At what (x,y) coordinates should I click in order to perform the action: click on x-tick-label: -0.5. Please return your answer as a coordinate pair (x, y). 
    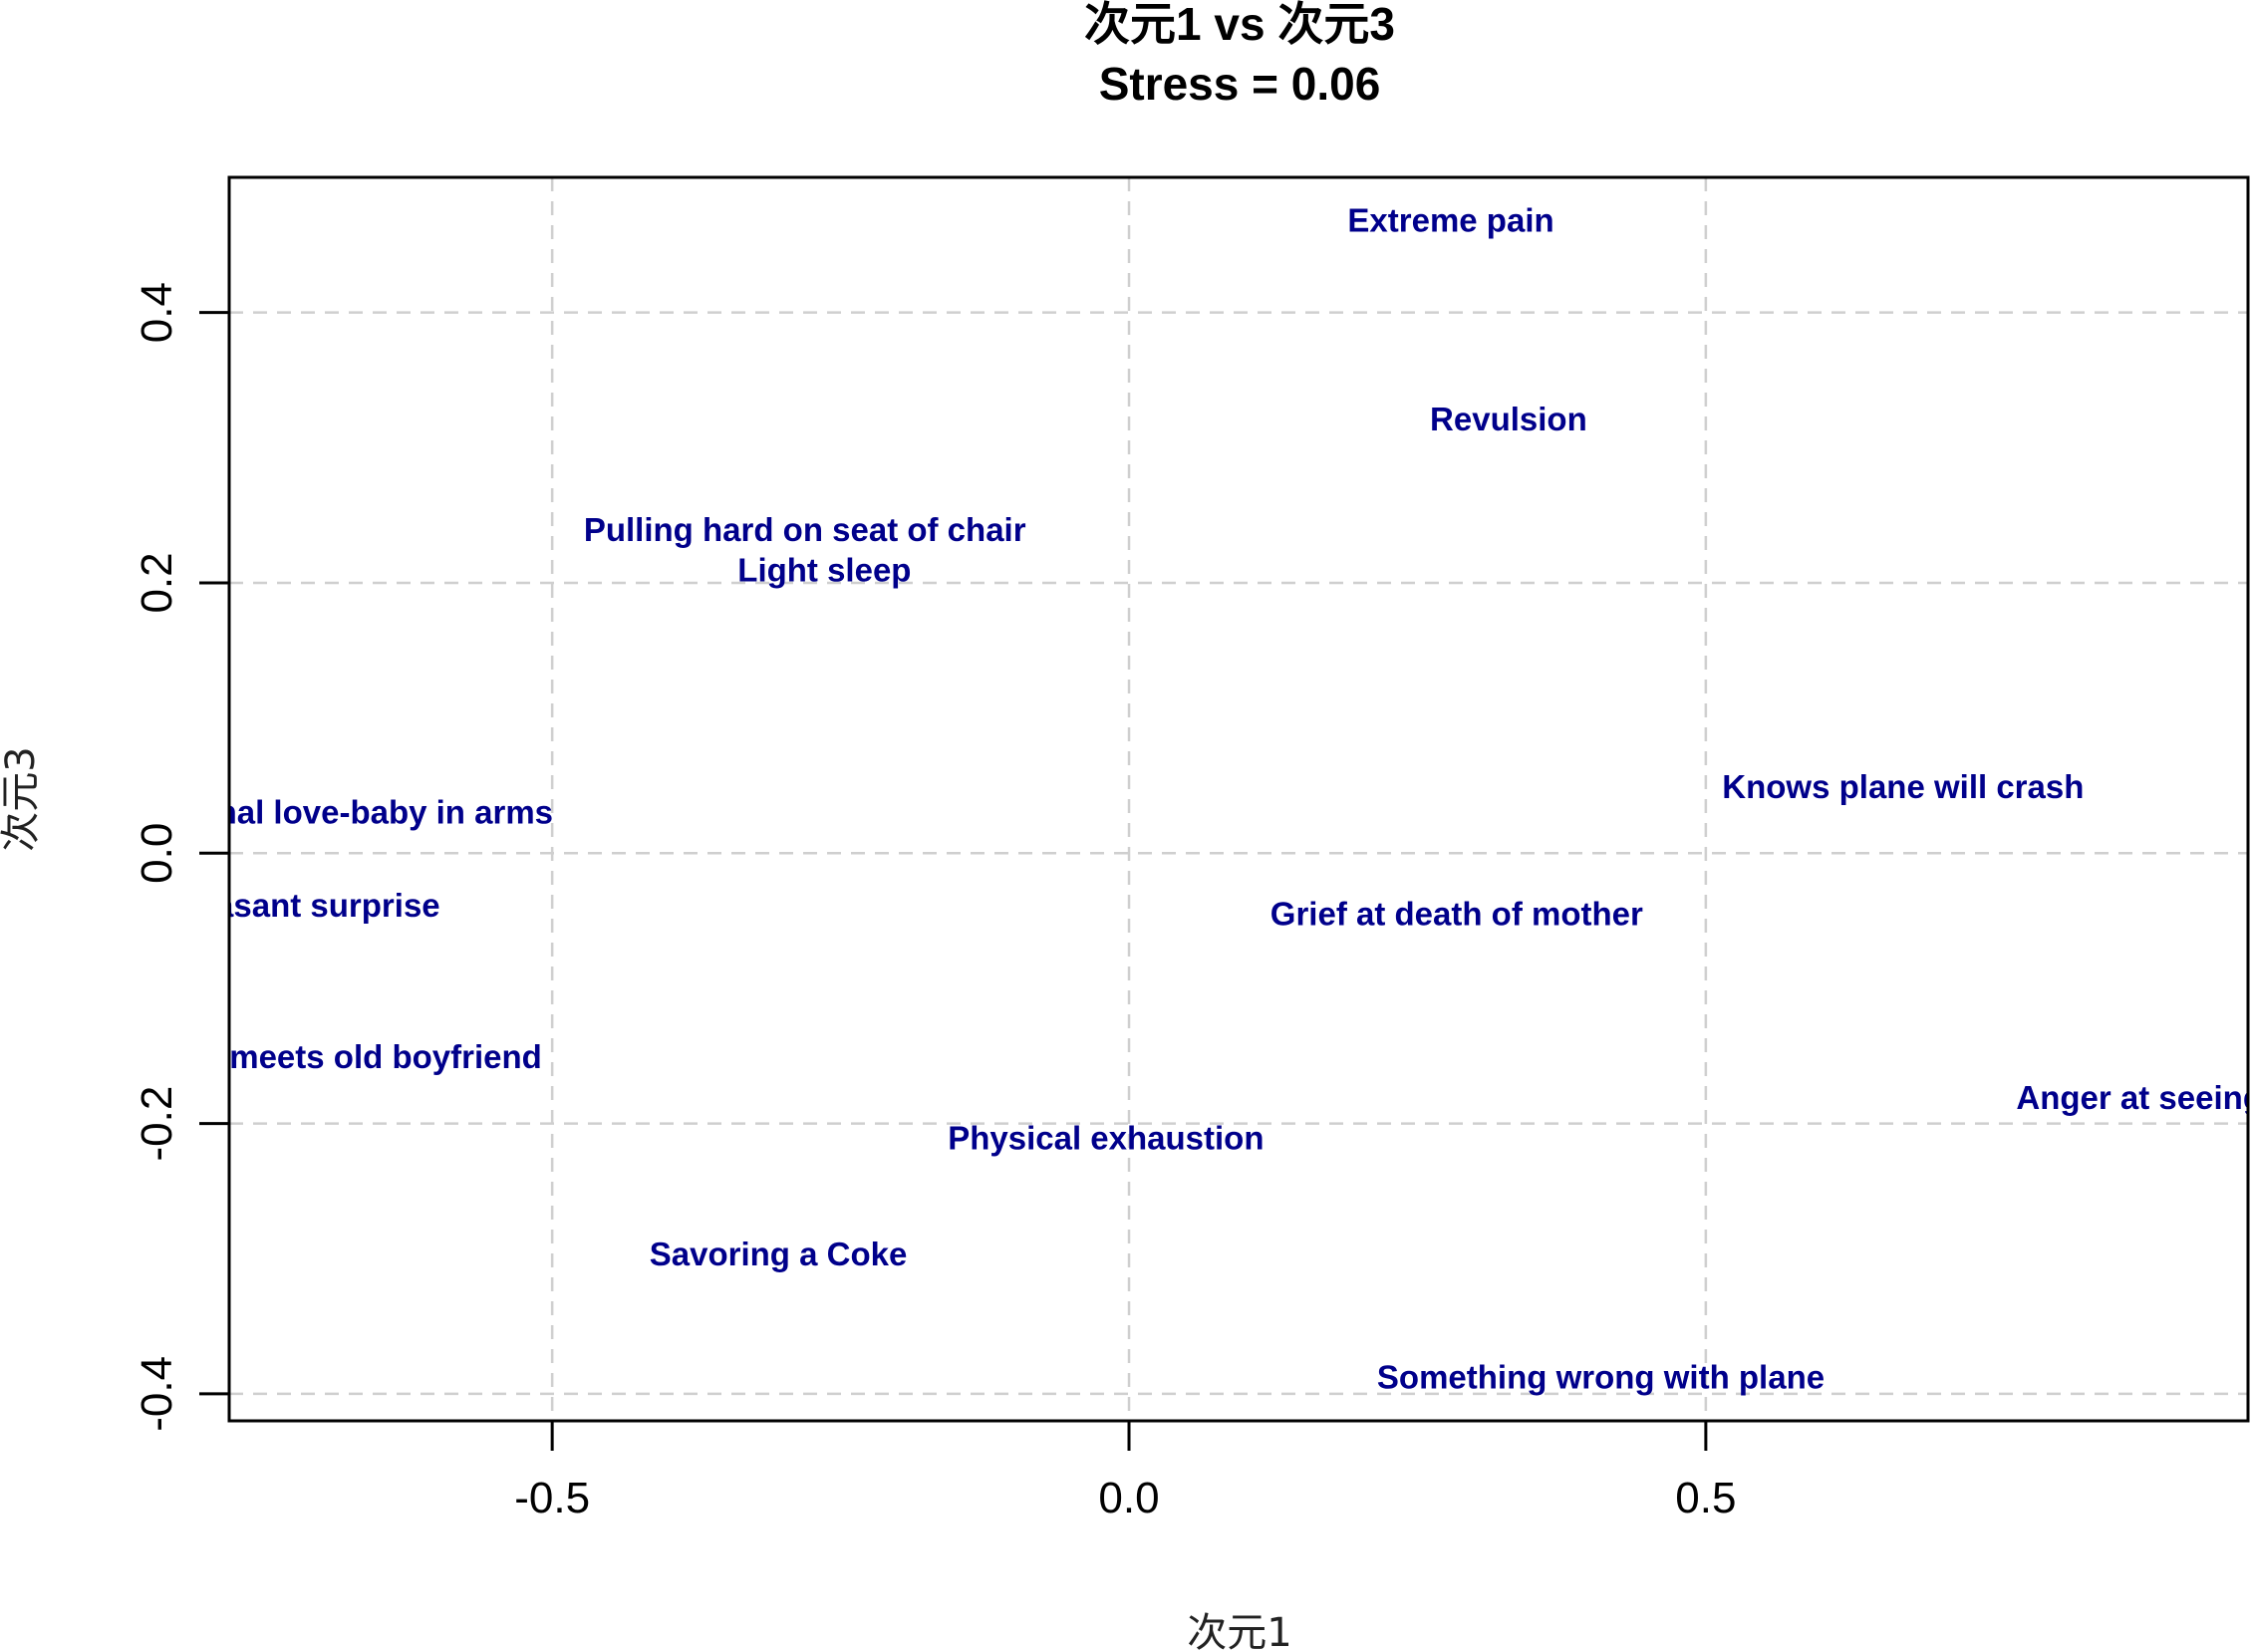
    Looking at the image, I should click on (552, 1498).